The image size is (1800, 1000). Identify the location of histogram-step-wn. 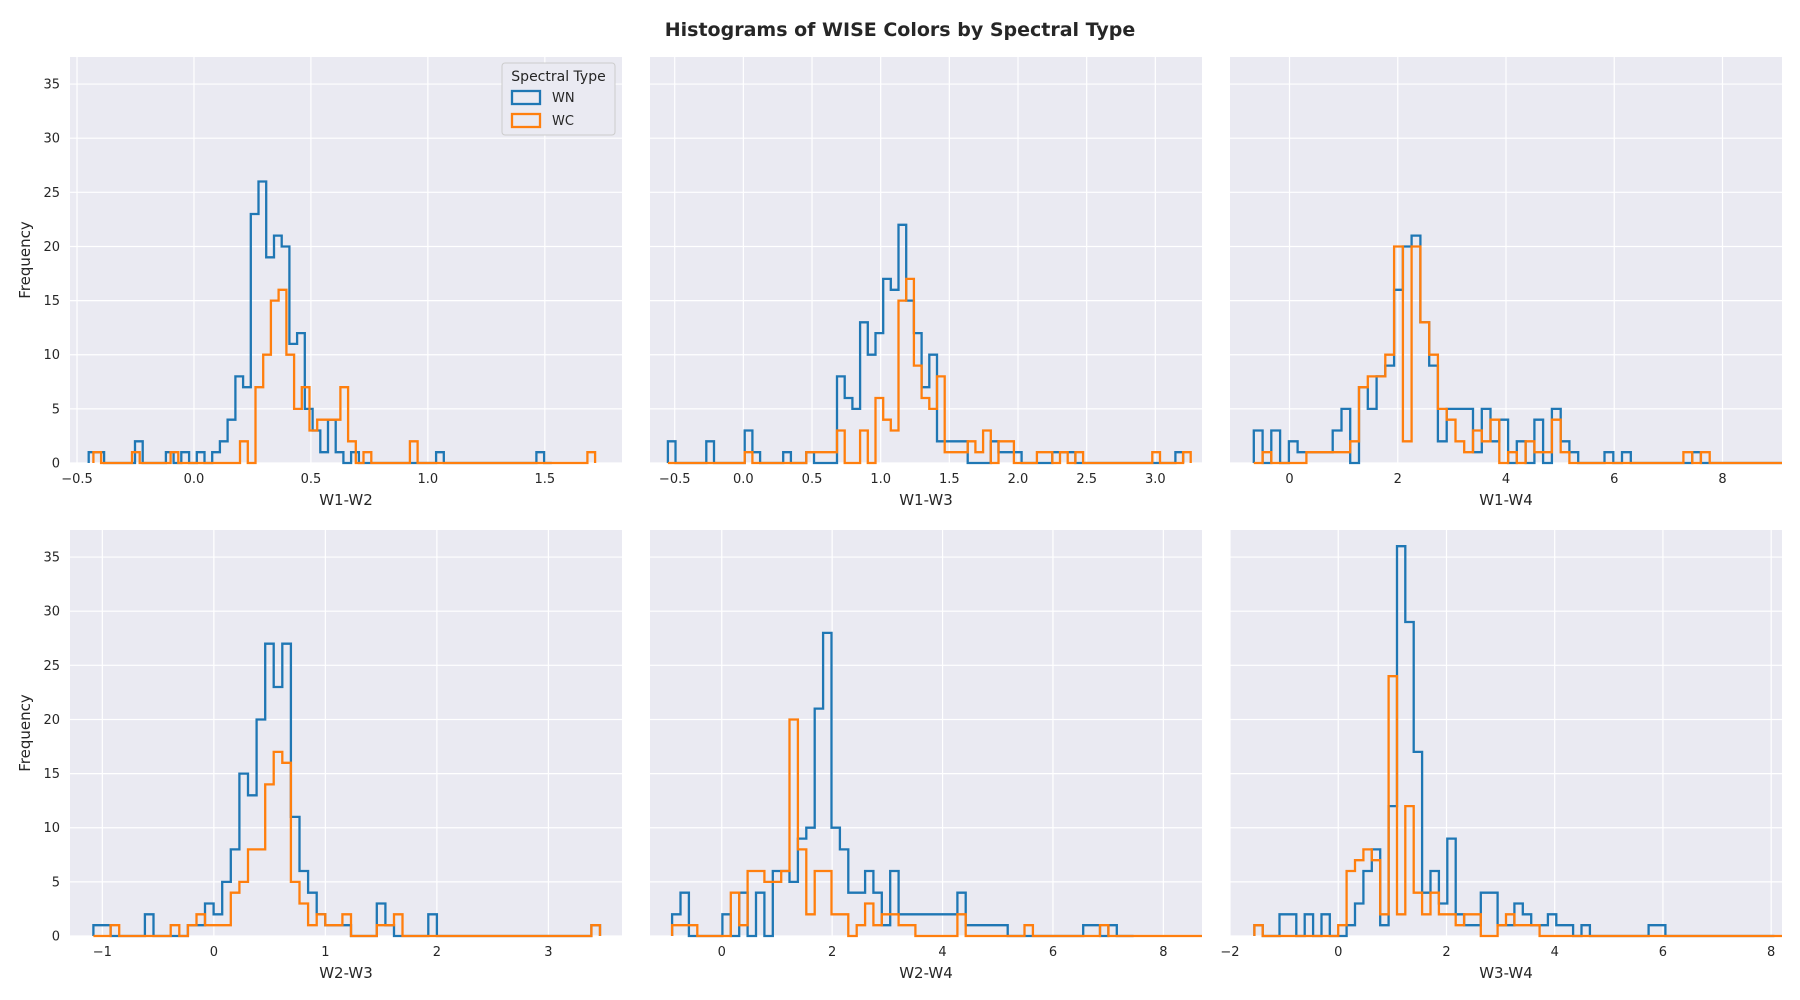
(1514, 741).